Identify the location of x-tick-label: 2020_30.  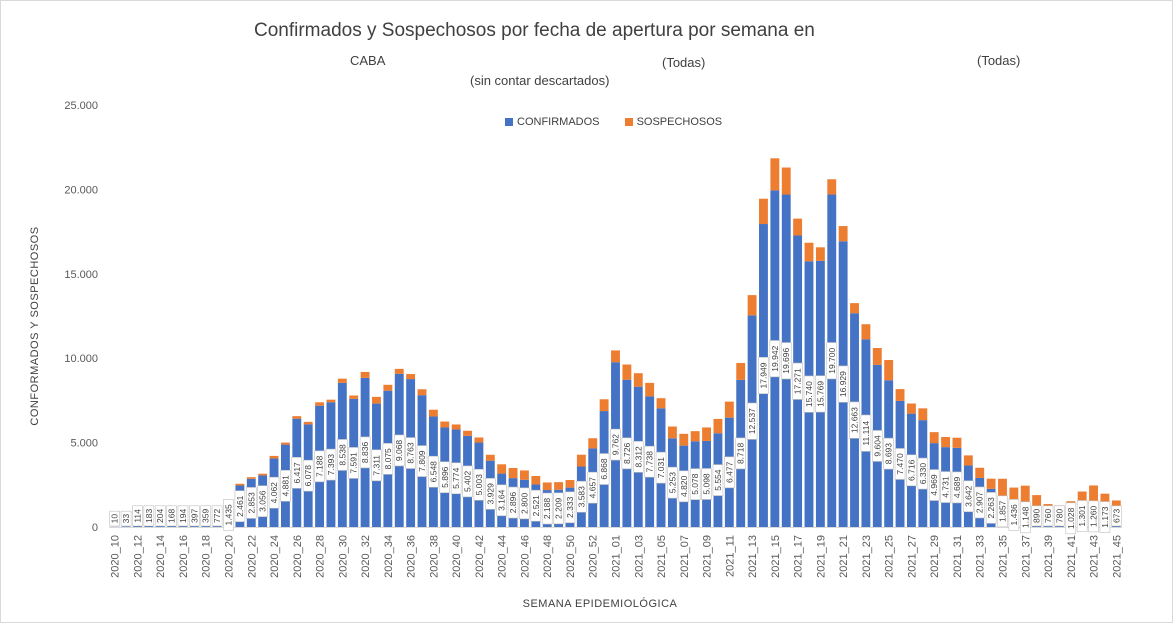
(343, 556).